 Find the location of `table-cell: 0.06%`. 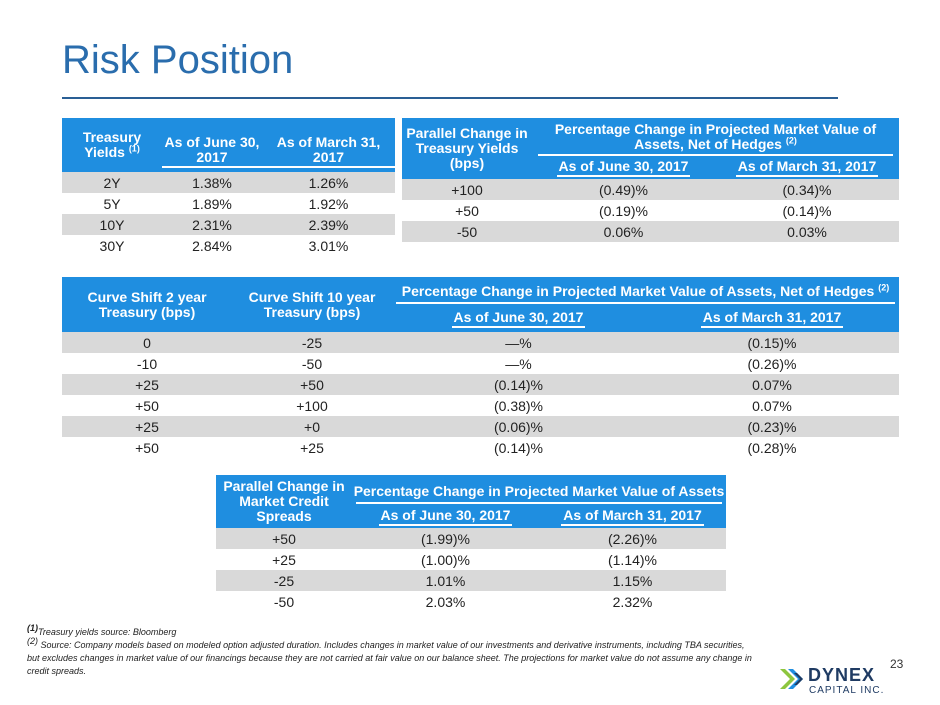

table-cell: 0.06% is located at coordinates (623, 231).